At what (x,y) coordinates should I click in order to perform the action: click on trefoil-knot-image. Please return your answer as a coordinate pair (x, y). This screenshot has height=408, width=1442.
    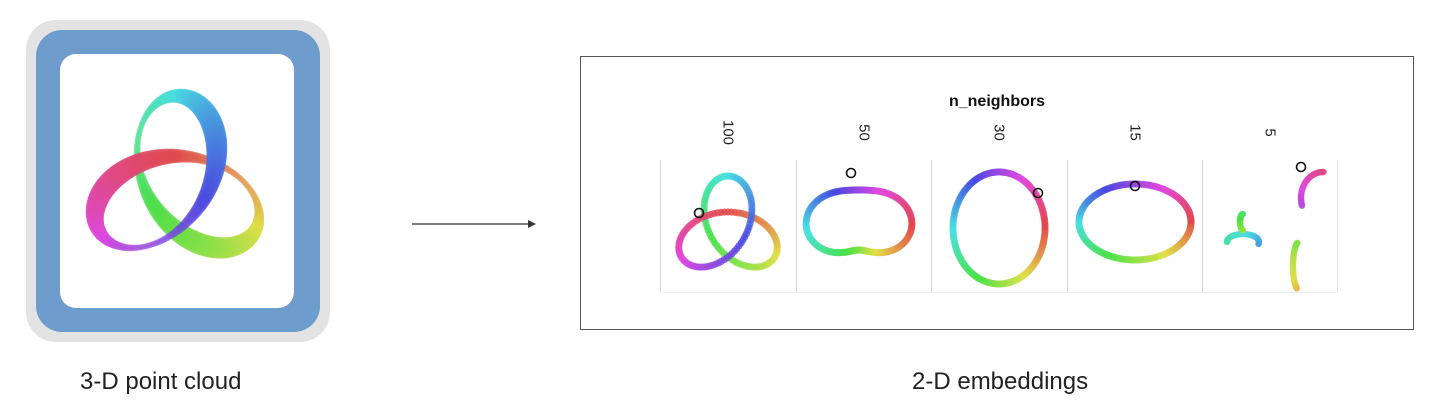
    Looking at the image, I should click on (177, 181).